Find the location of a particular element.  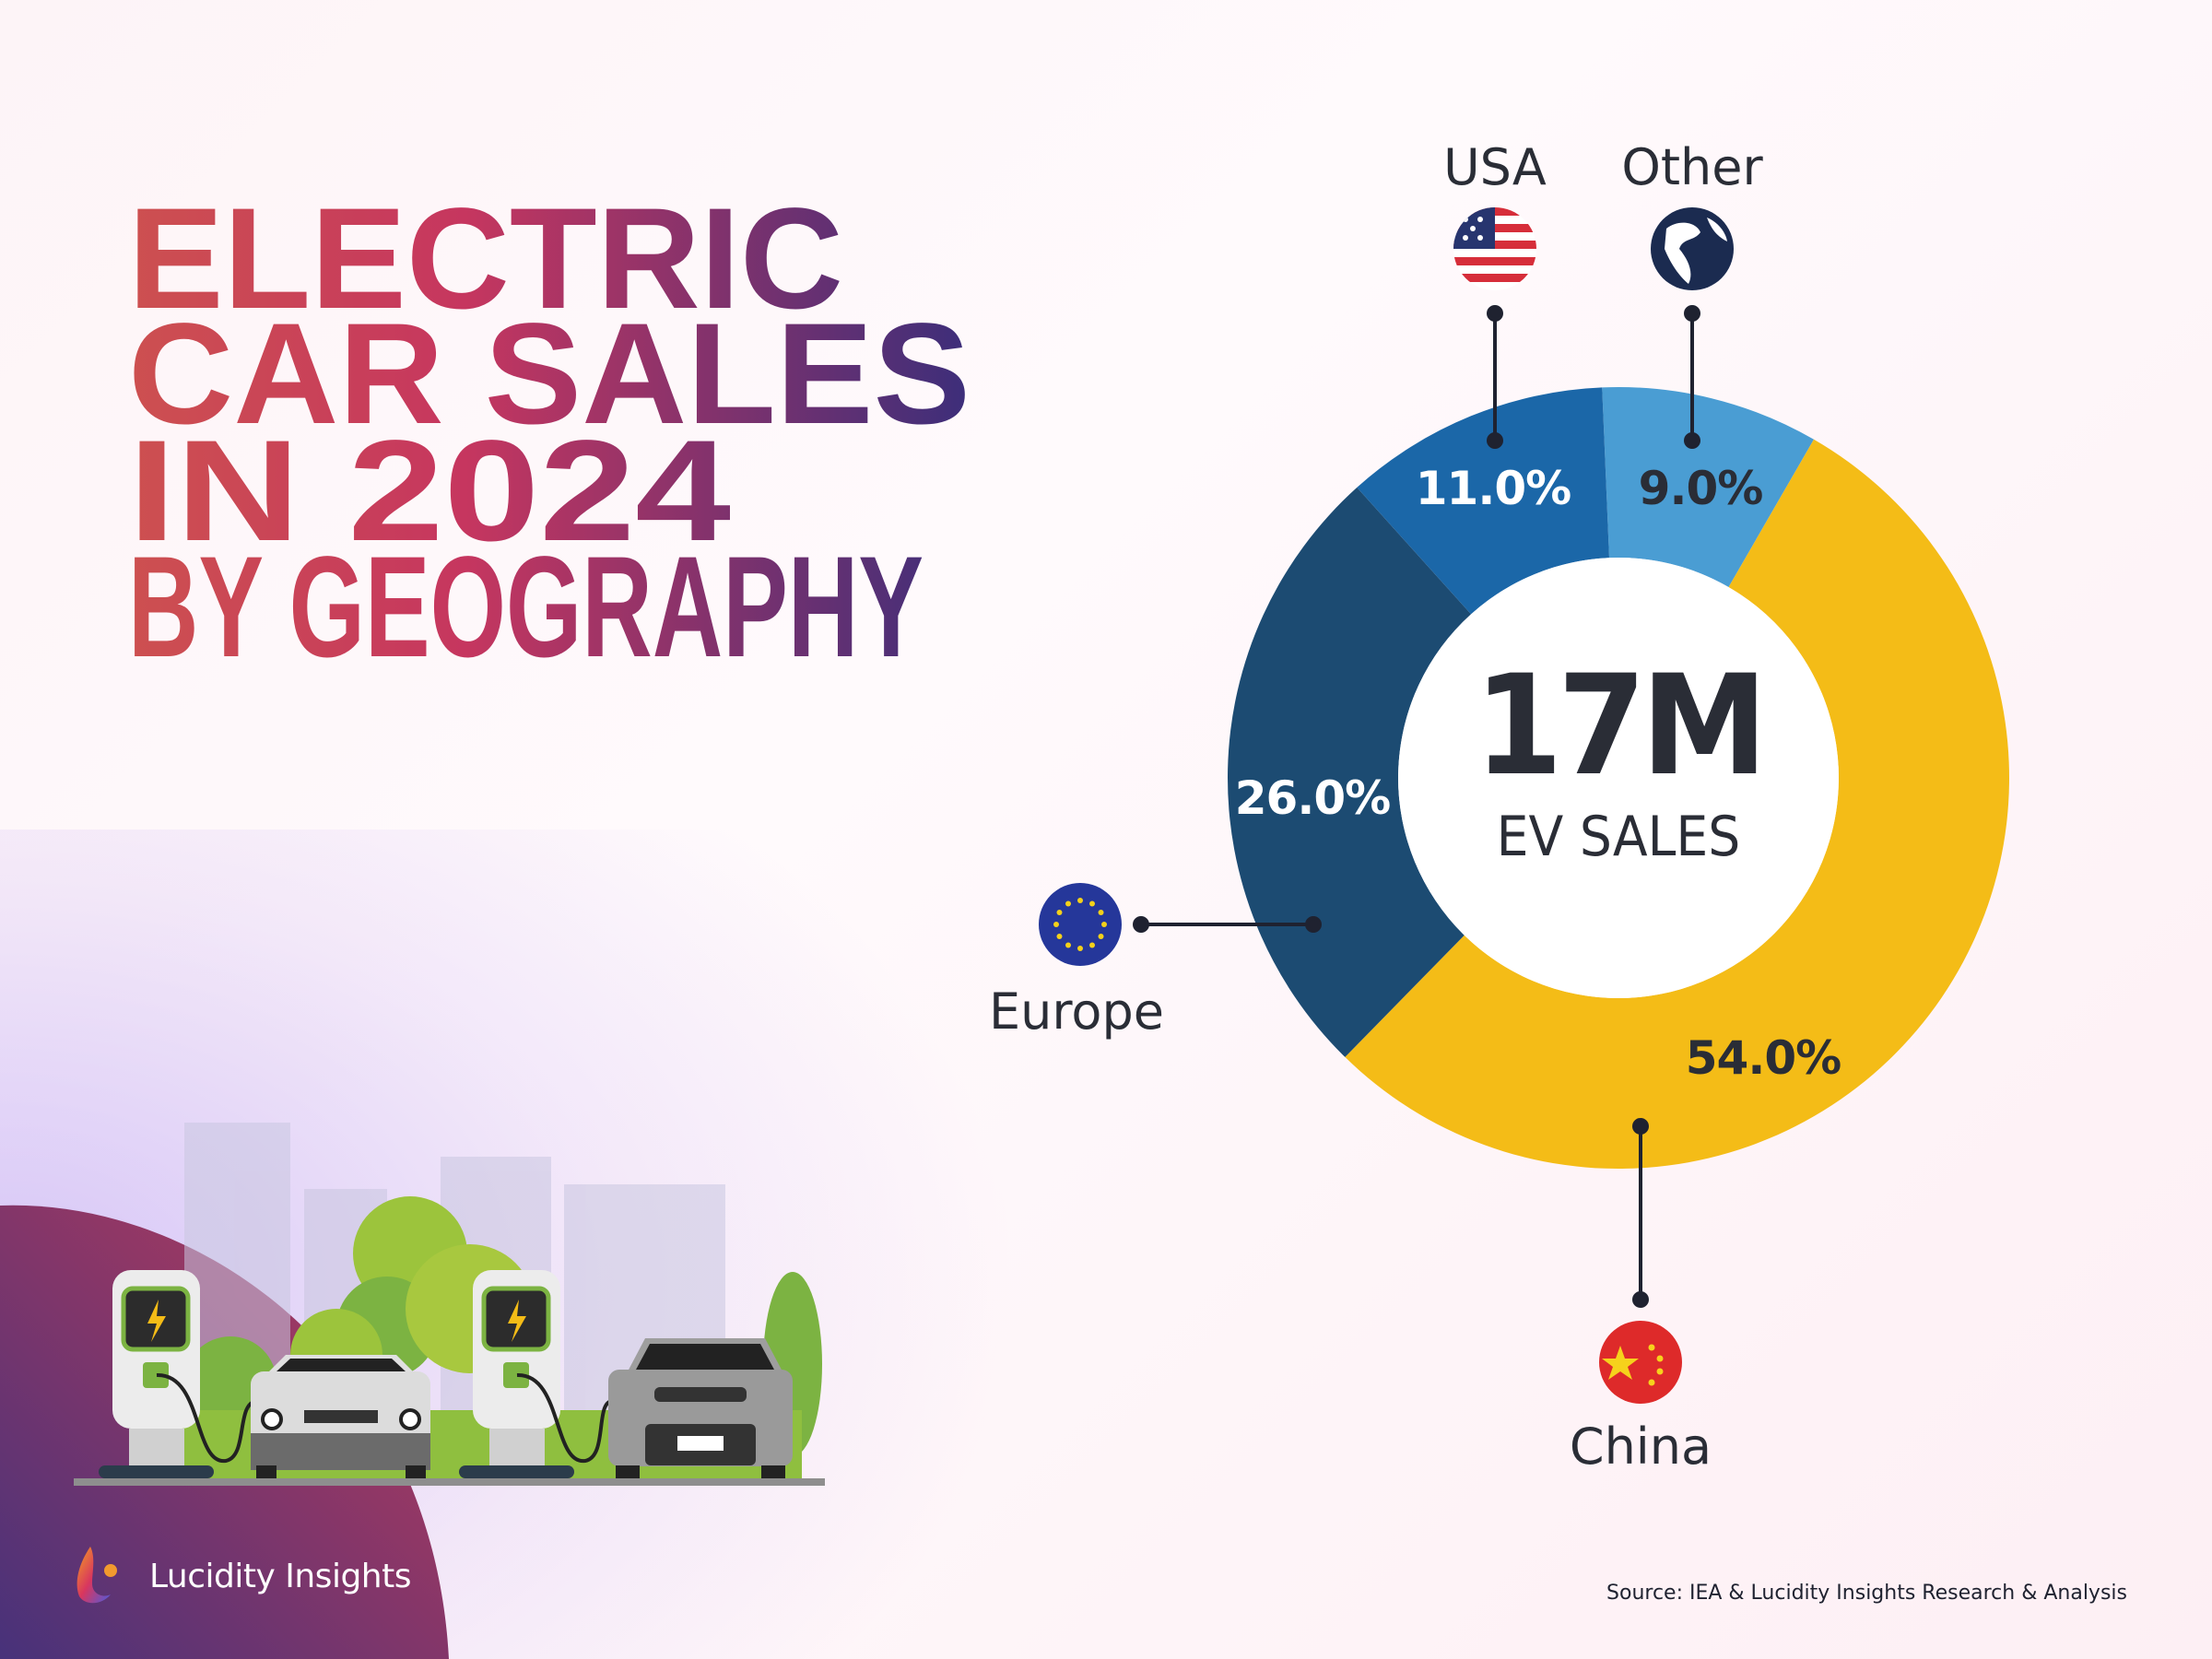

lucidity-logo-icon is located at coordinates (96, 1575).